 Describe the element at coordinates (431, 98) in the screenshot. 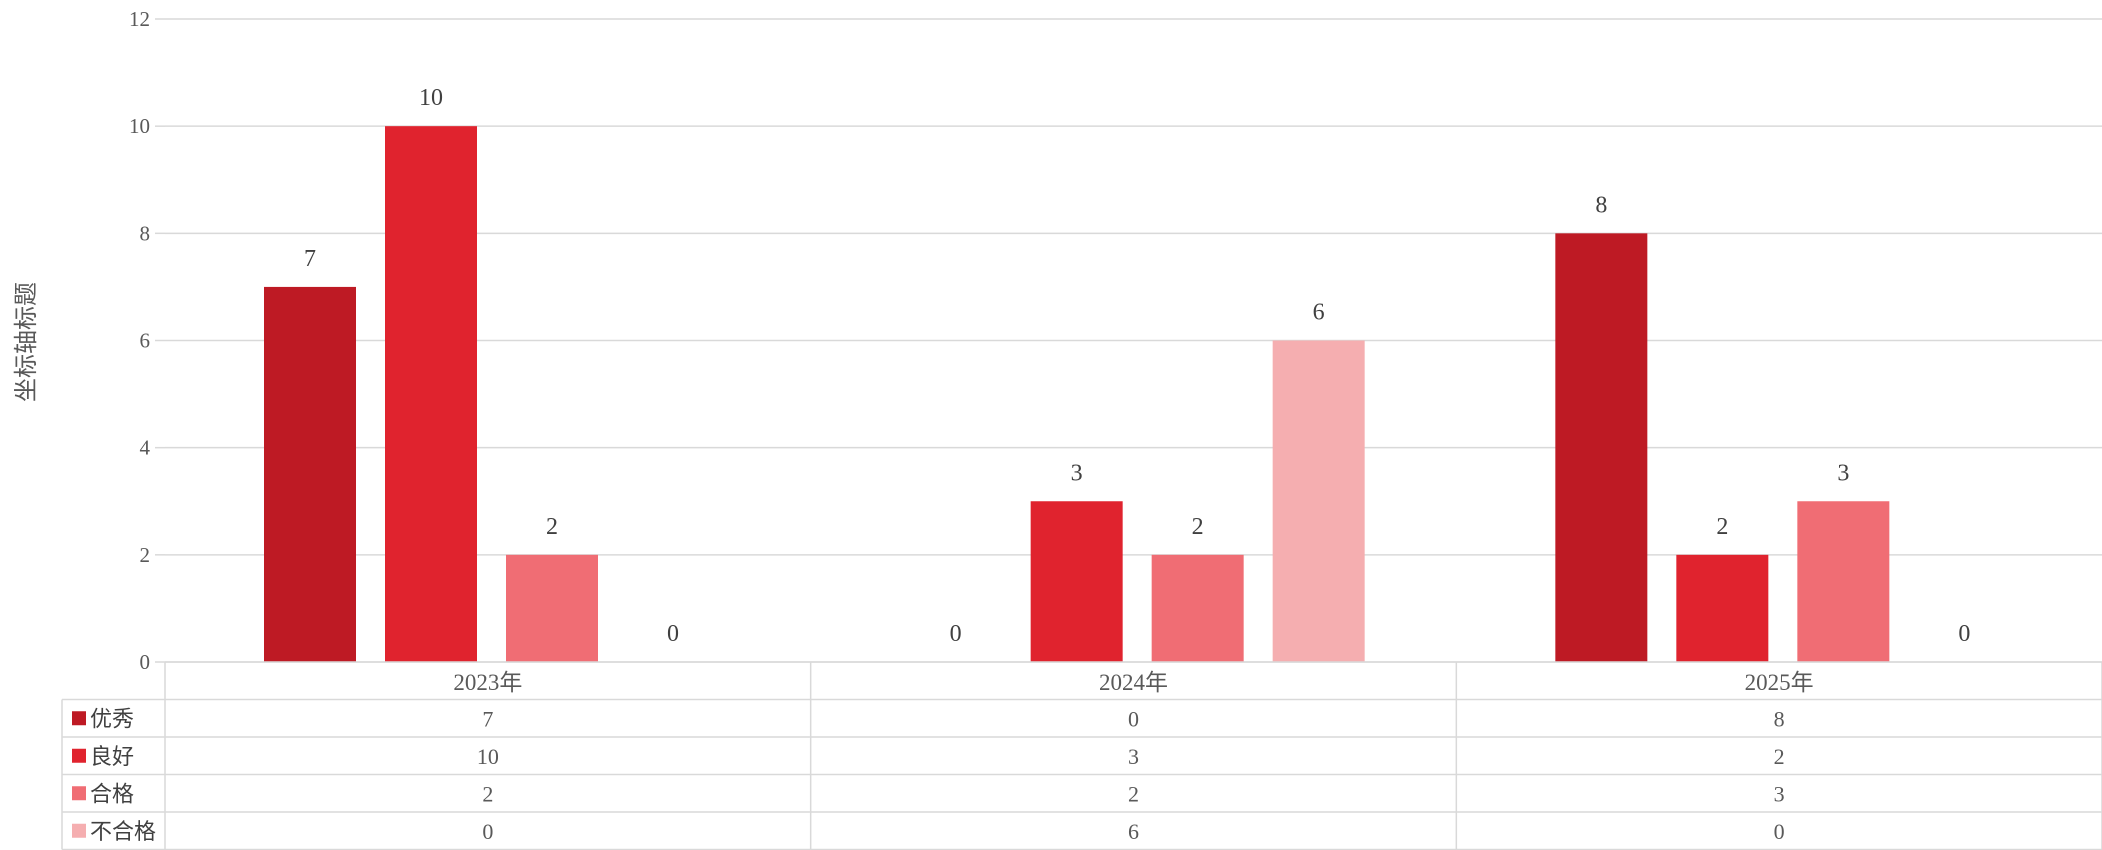

I see `data-label: 10` at that location.